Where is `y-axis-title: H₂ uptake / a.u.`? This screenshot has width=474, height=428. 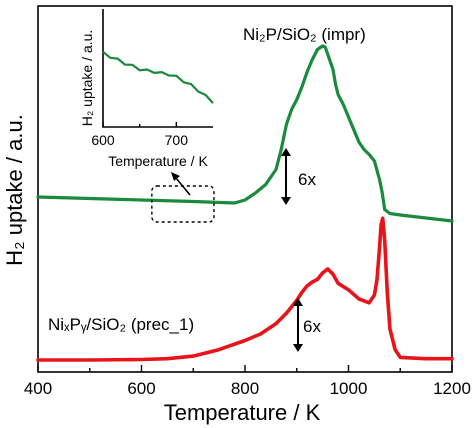
y-axis-title: H₂ uptake / a.u. is located at coordinates (14, 190).